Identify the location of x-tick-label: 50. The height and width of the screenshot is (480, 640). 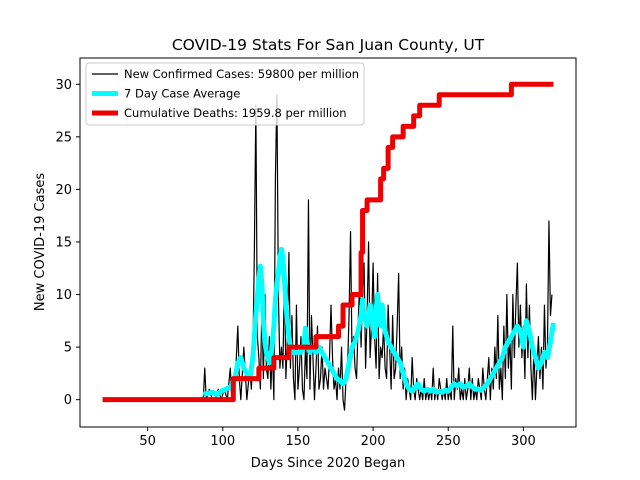
(147, 441).